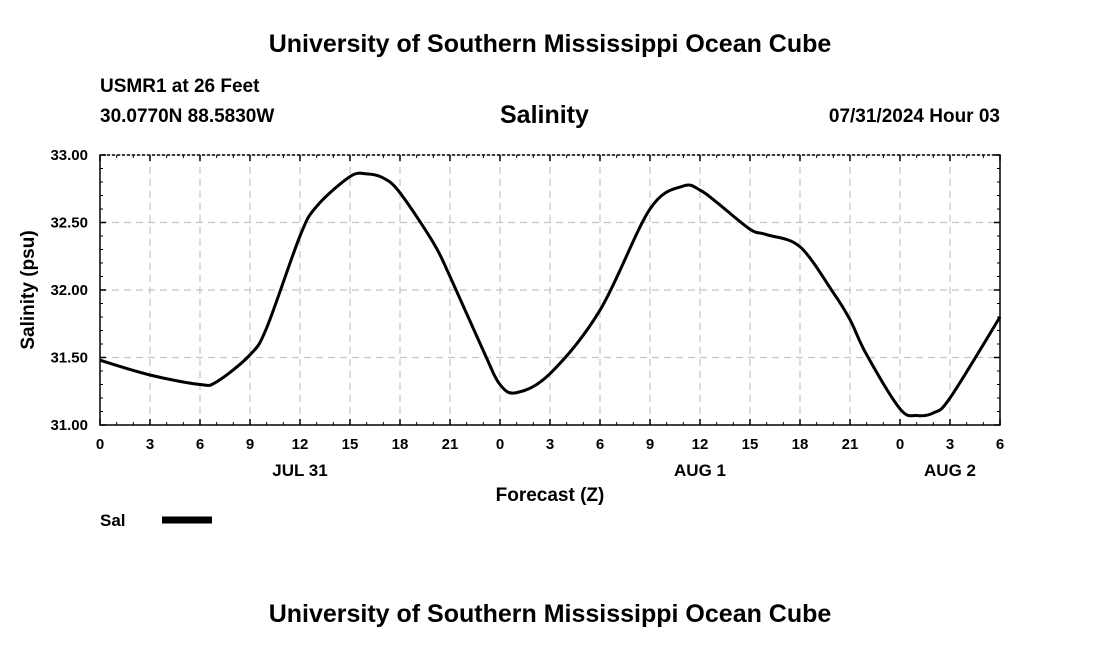 This screenshot has width=1100, height=650. I want to click on y-tick-label: 31.50, so click(69, 358).